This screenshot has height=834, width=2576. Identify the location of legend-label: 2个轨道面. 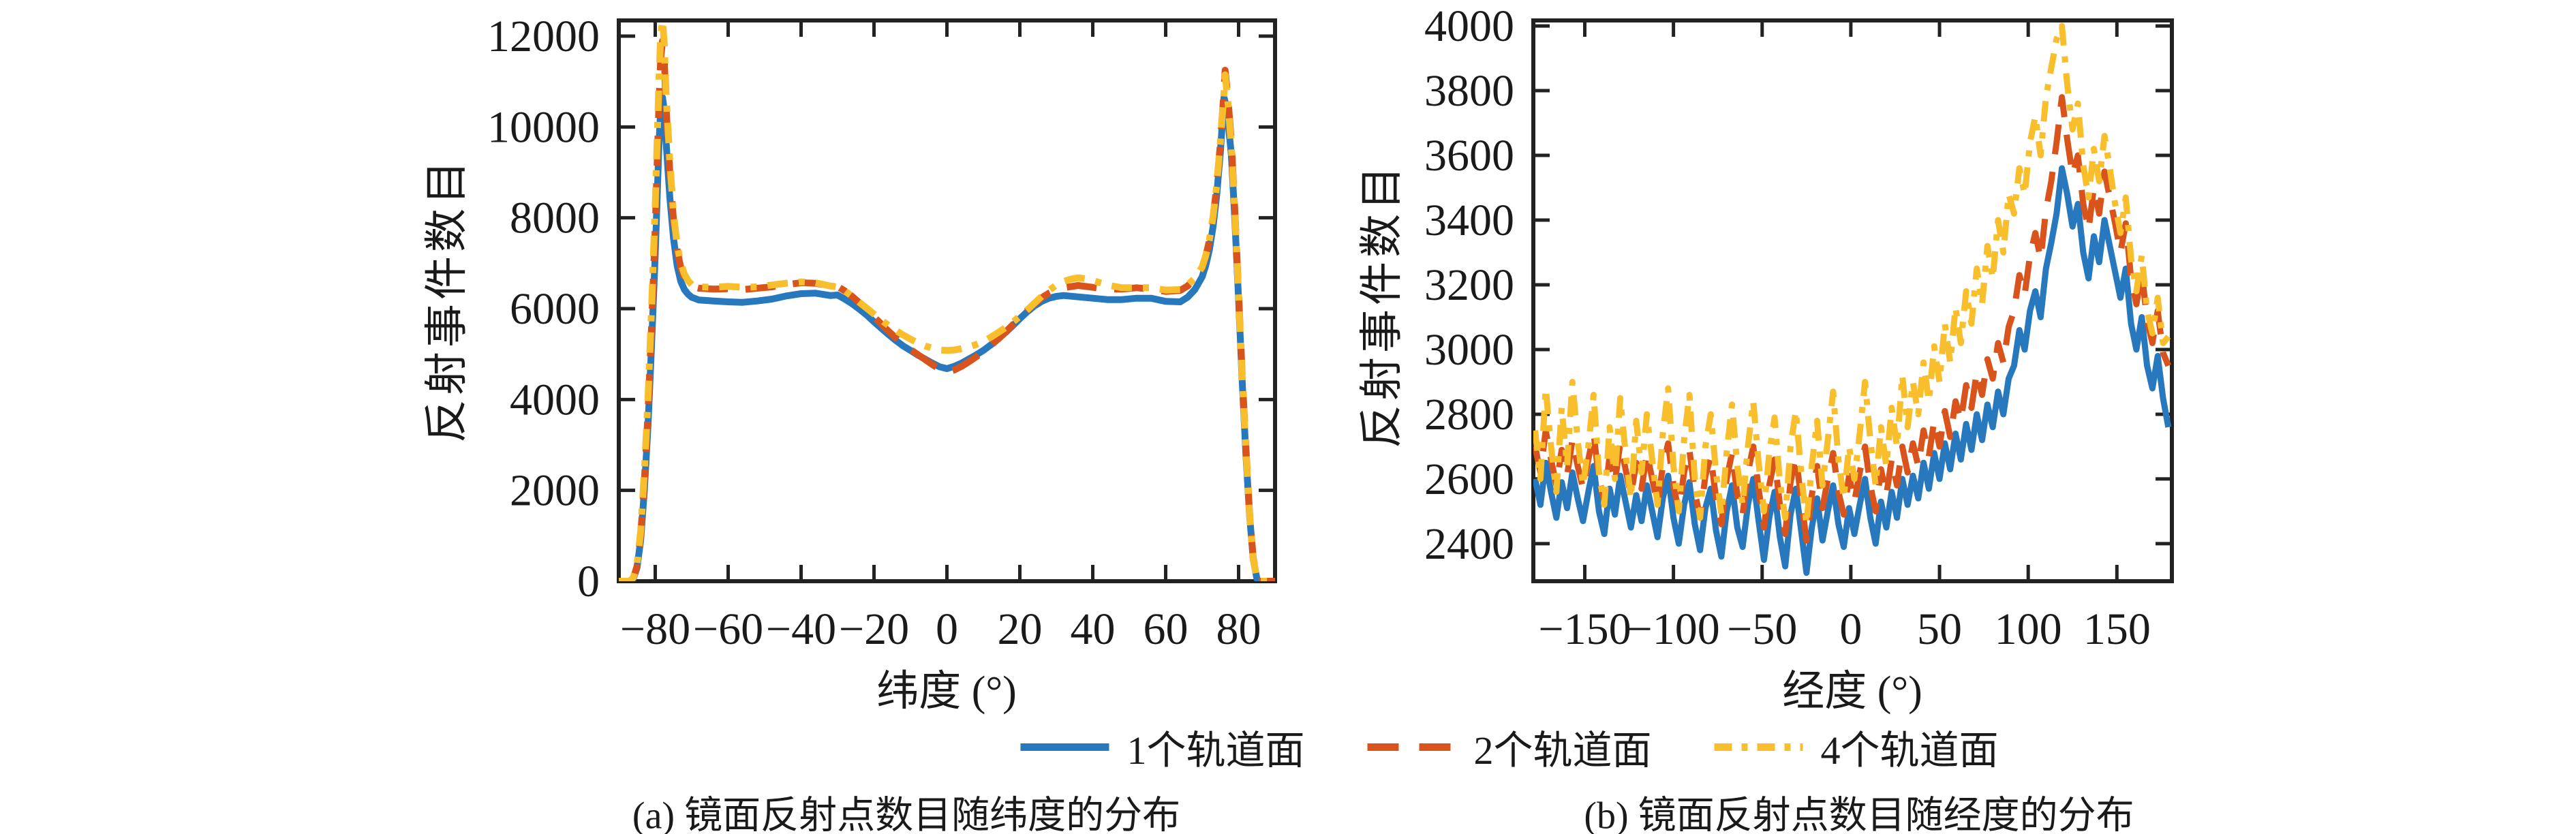
(1562, 751).